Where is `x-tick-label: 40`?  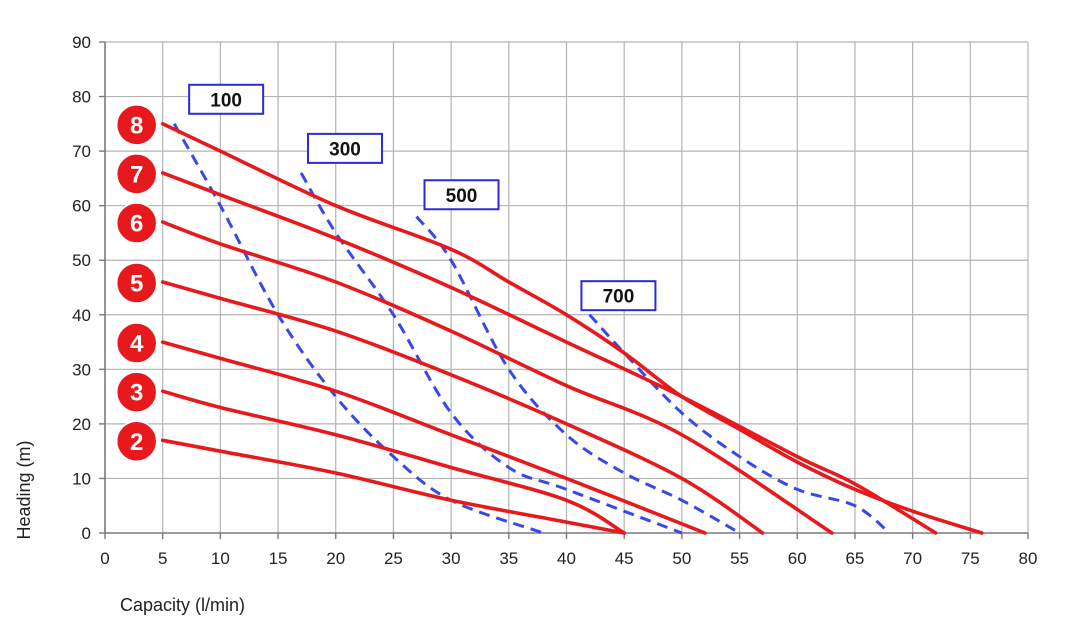 x-tick-label: 40 is located at coordinates (566, 558).